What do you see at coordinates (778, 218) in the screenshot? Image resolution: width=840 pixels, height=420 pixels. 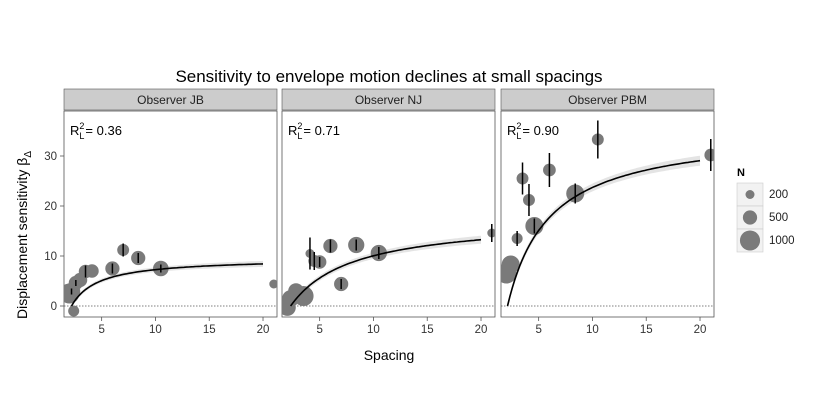 I see `legend-label: 500` at bounding box center [778, 218].